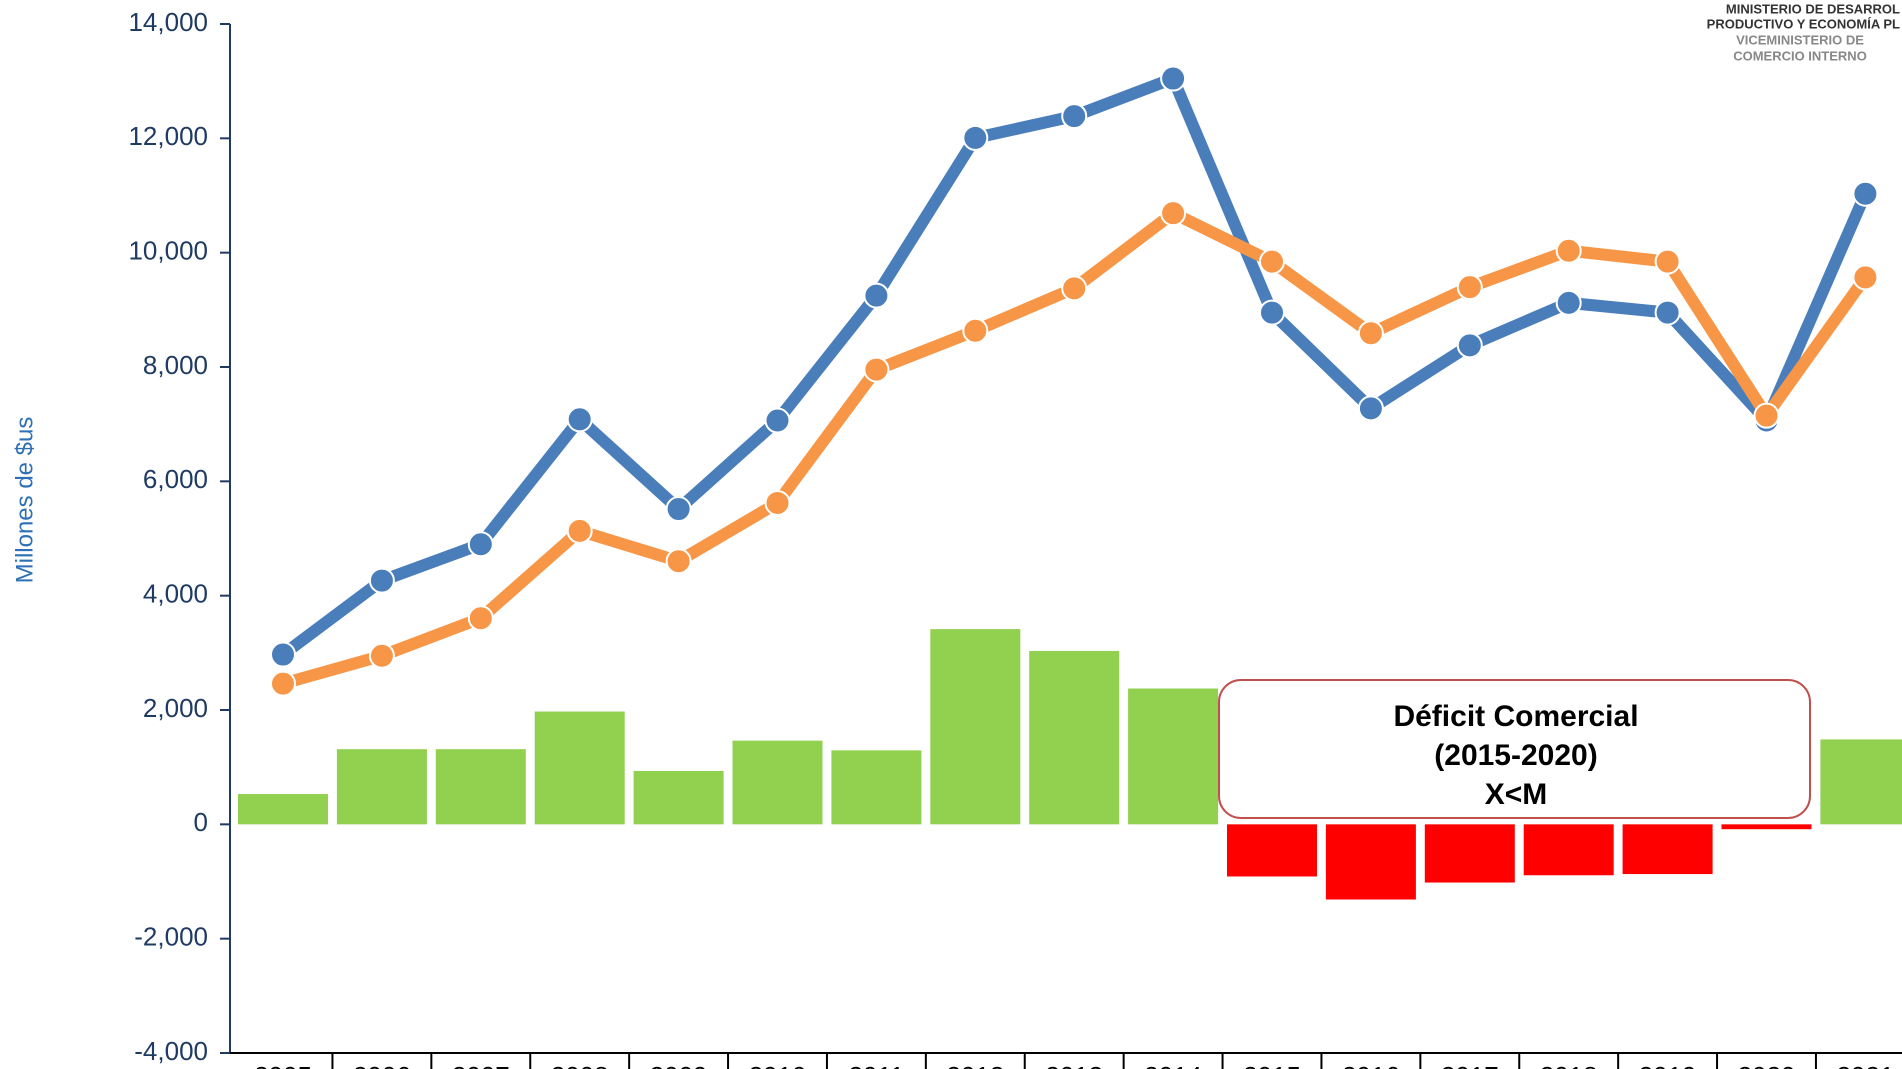 The image size is (1902, 1069). What do you see at coordinates (1516, 794) in the screenshot?
I see `annotation-text: X<M` at bounding box center [1516, 794].